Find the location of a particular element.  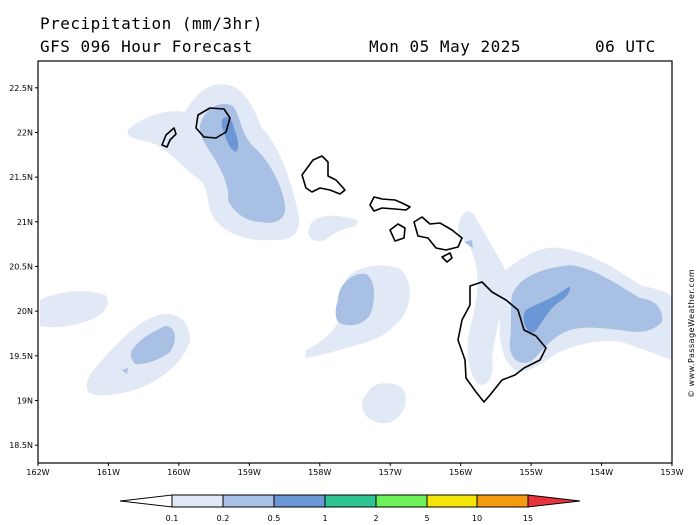

colorbar-label: 2 is located at coordinates (375, 518).